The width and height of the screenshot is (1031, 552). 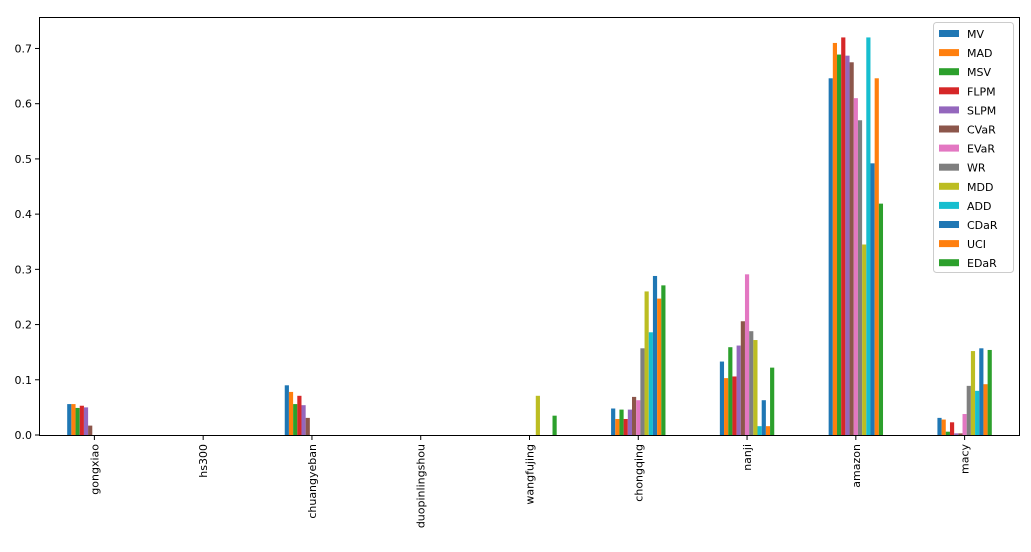 I want to click on x-tick-label: hs300, so click(x=203, y=461).